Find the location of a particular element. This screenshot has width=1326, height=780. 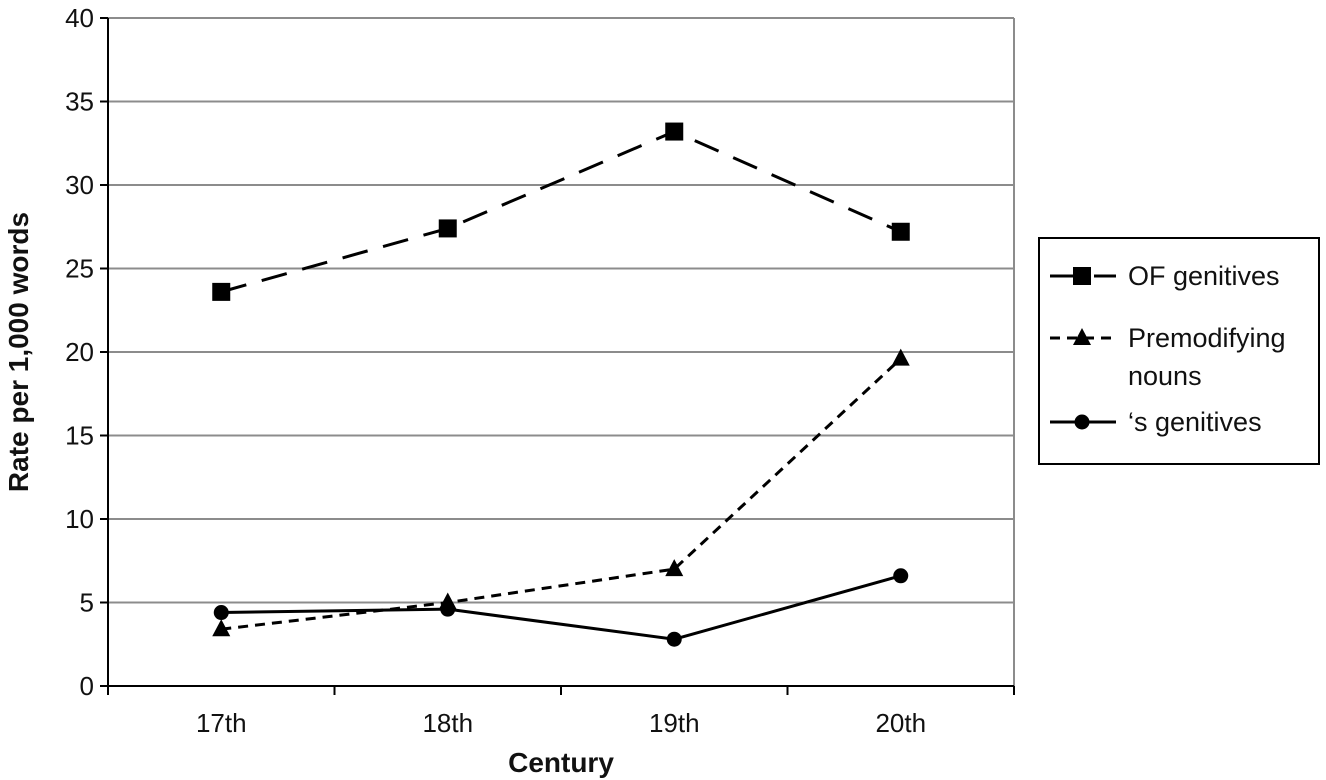

legend-label-line: ‘s genitives is located at coordinates (1195, 422).